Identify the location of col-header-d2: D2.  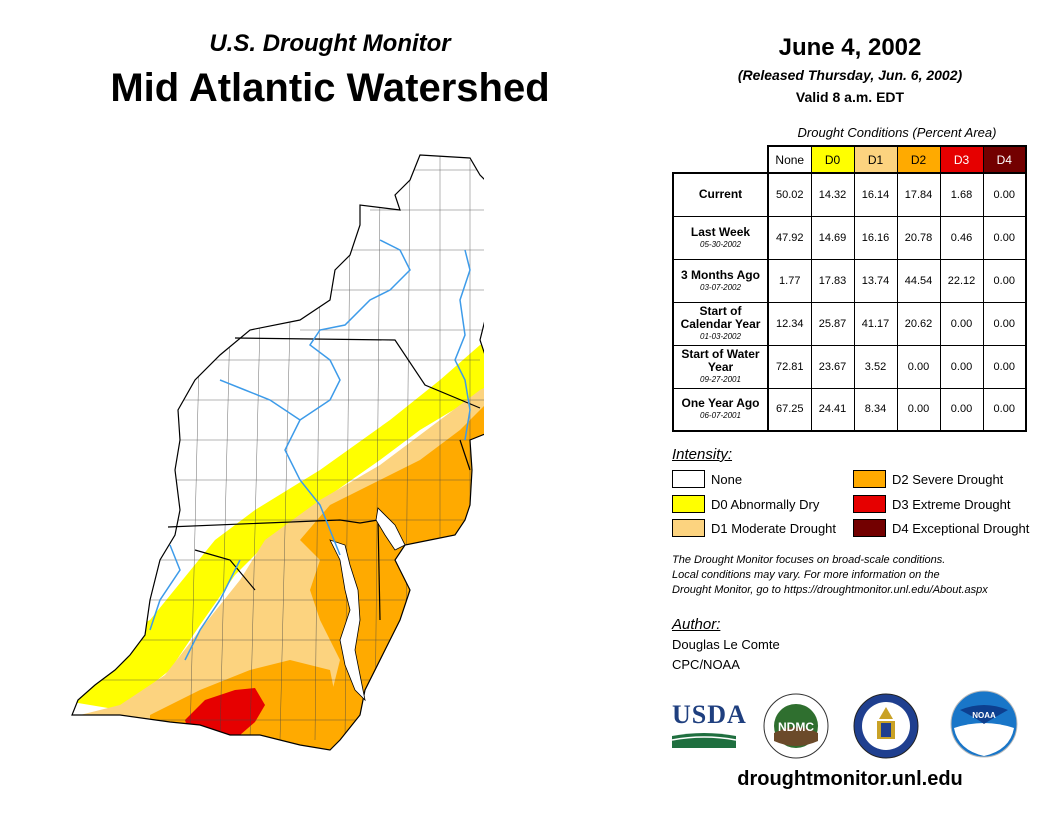
(918, 159).